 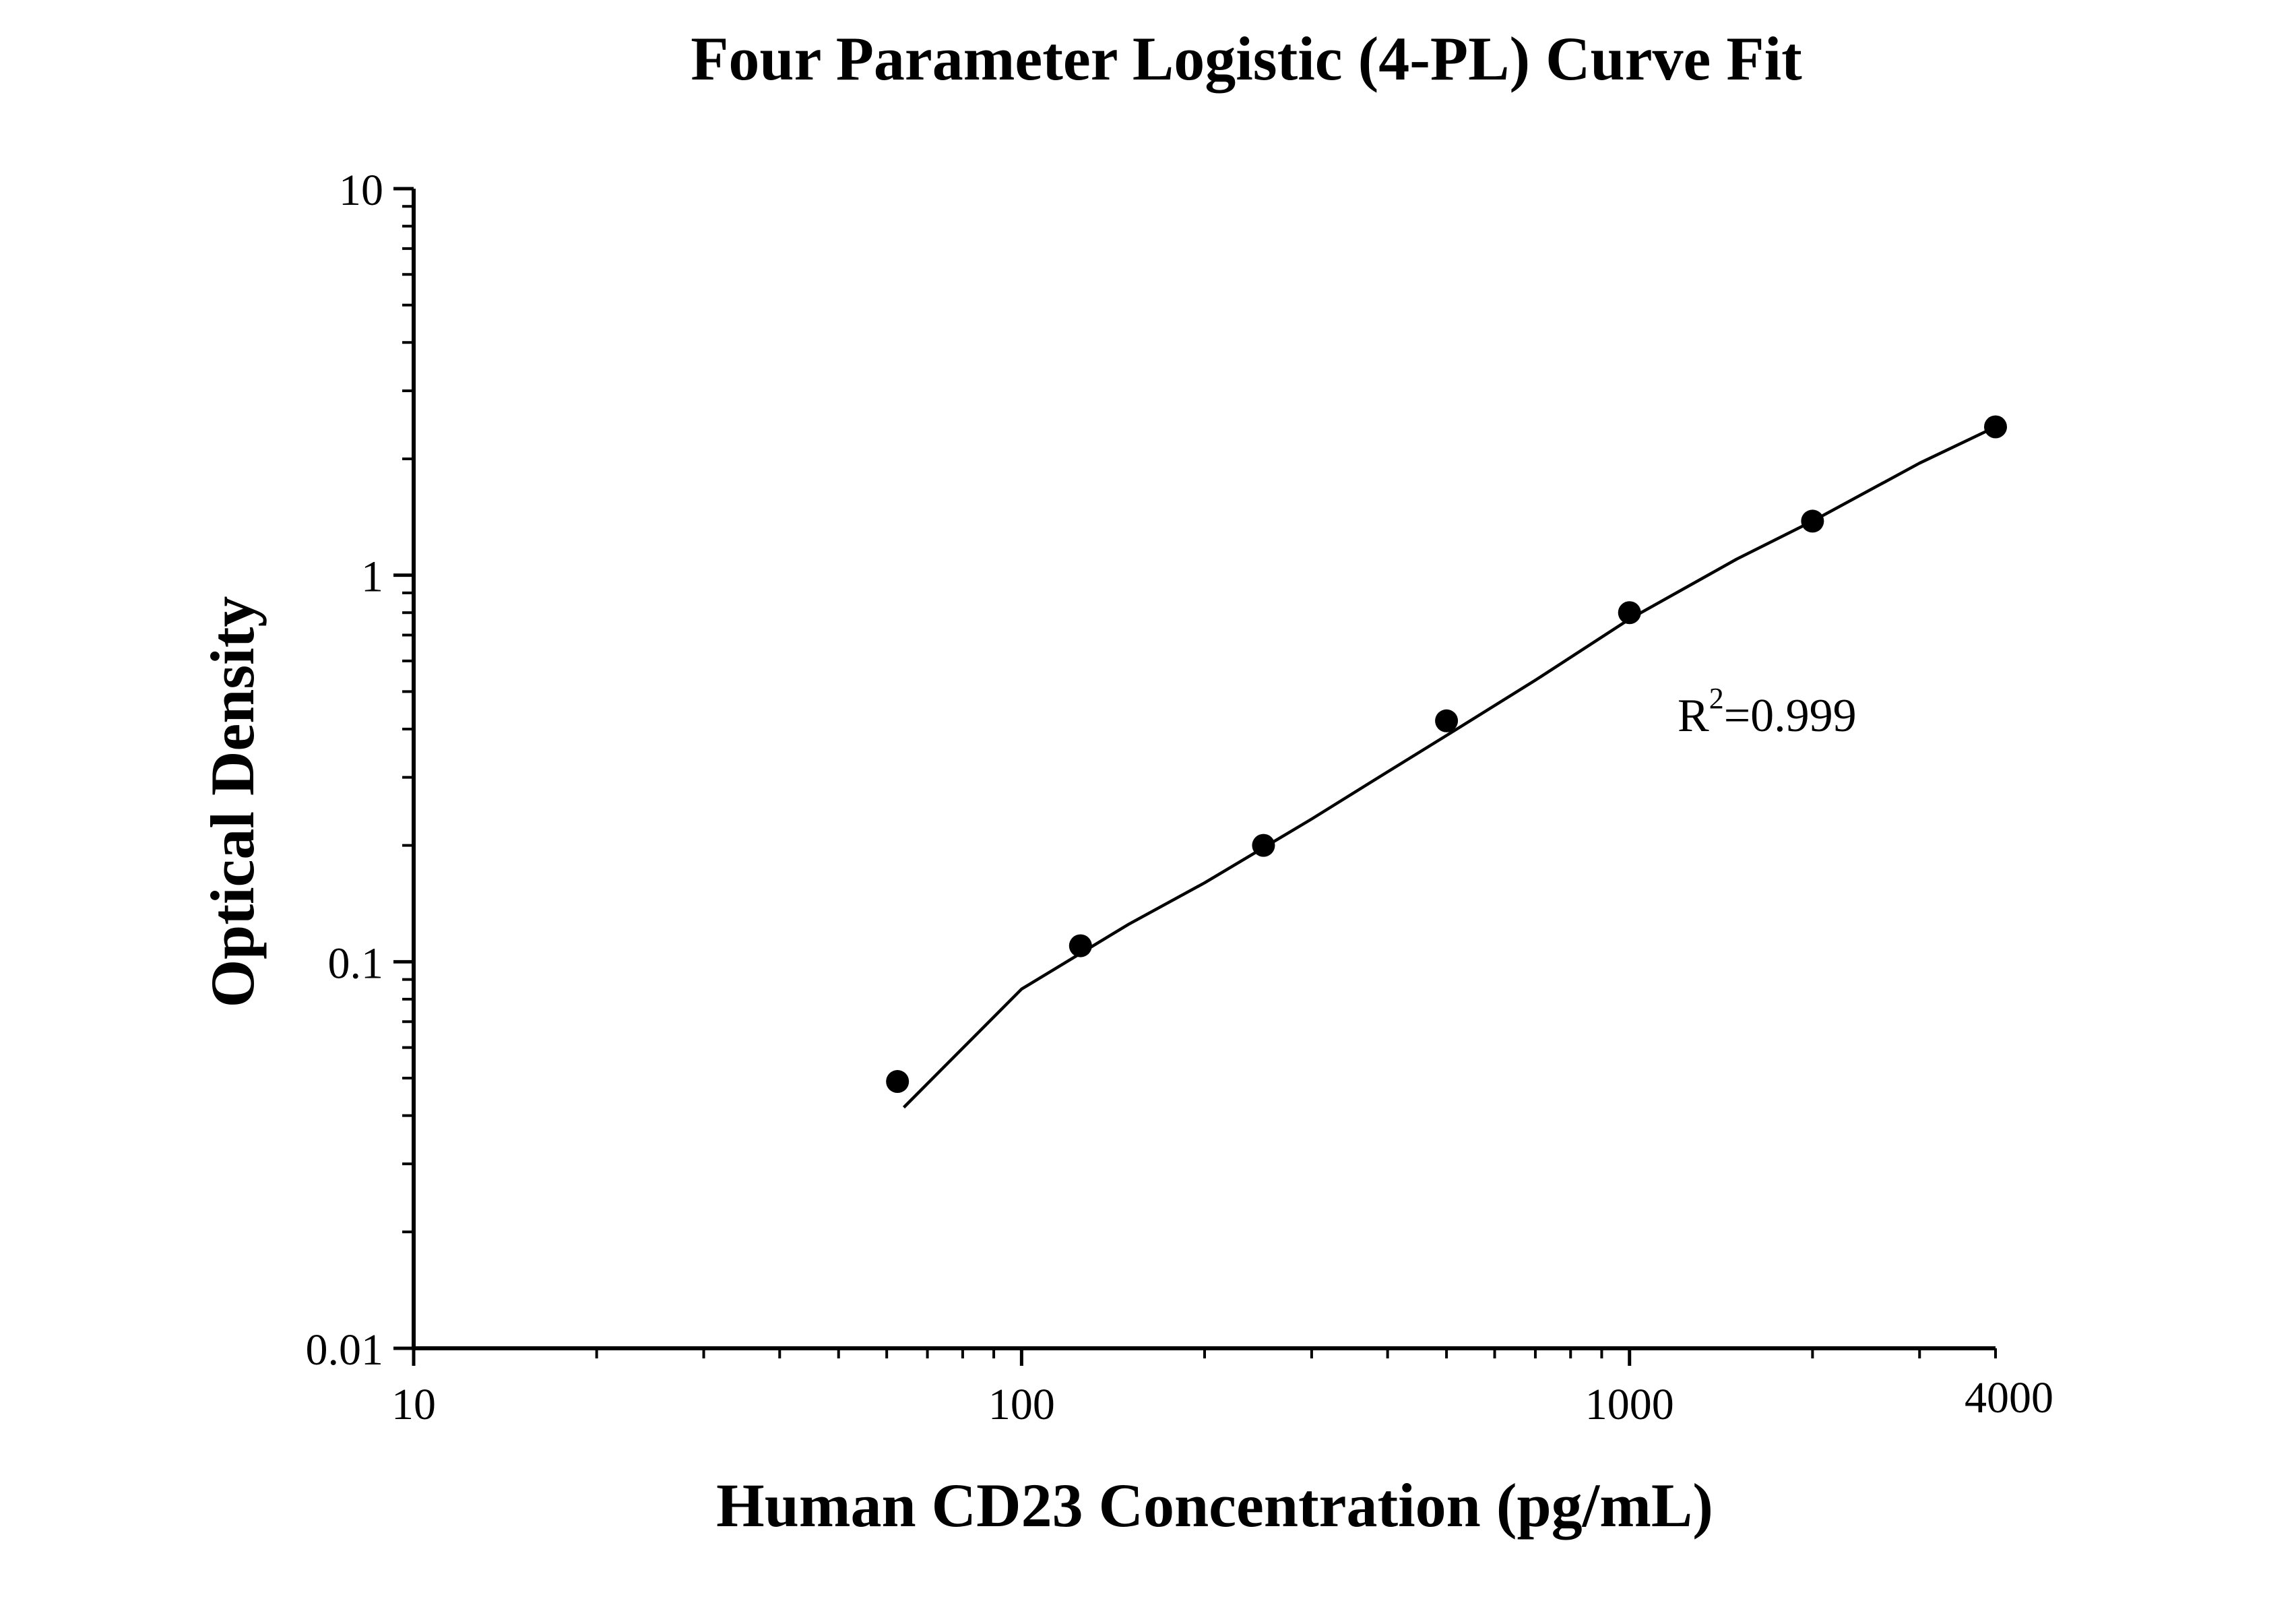 I want to click on chart-title: Four Parameter Logistic (4-PL) Curve Fit, so click(x=1246, y=58).